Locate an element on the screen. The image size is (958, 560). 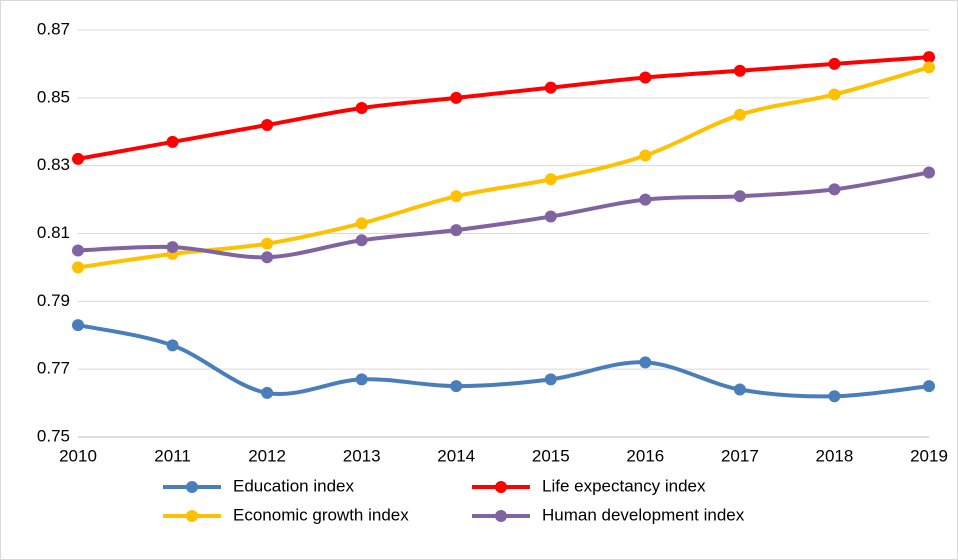
x-tick-label: 2016 is located at coordinates (645, 455).